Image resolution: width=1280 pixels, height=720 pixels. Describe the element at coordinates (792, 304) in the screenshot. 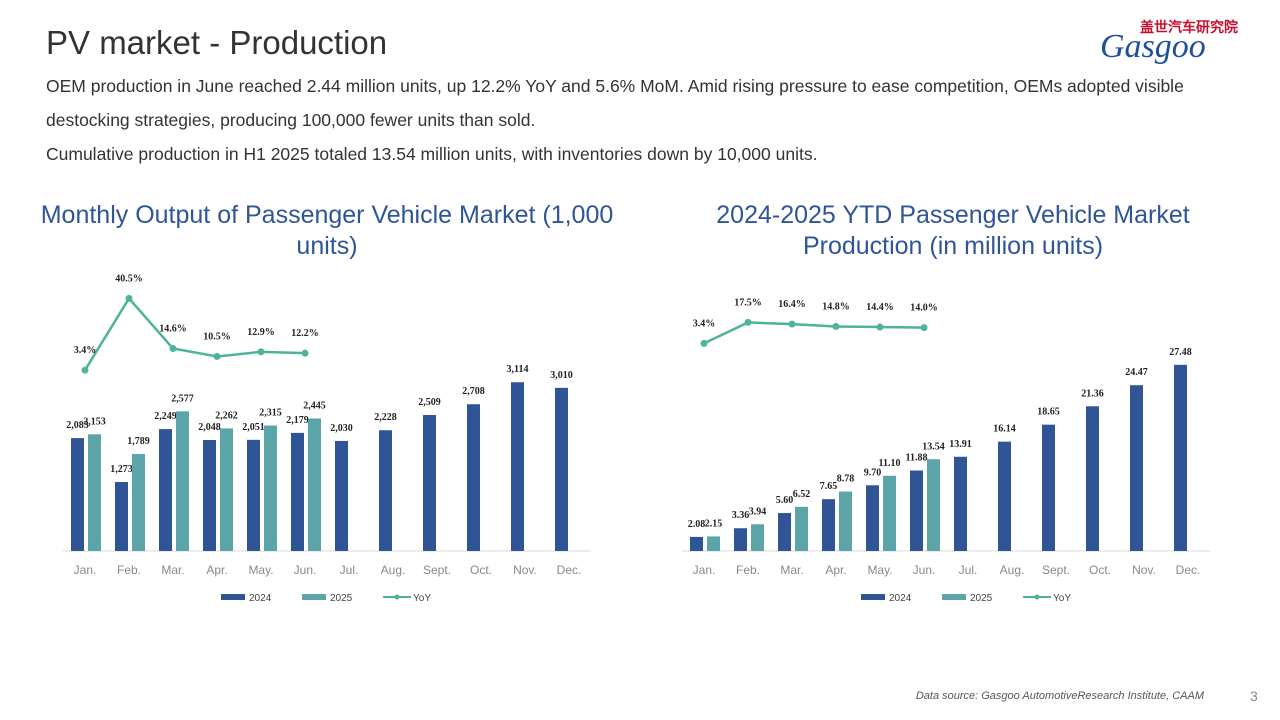

I see `data-label: 16.4%` at that location.